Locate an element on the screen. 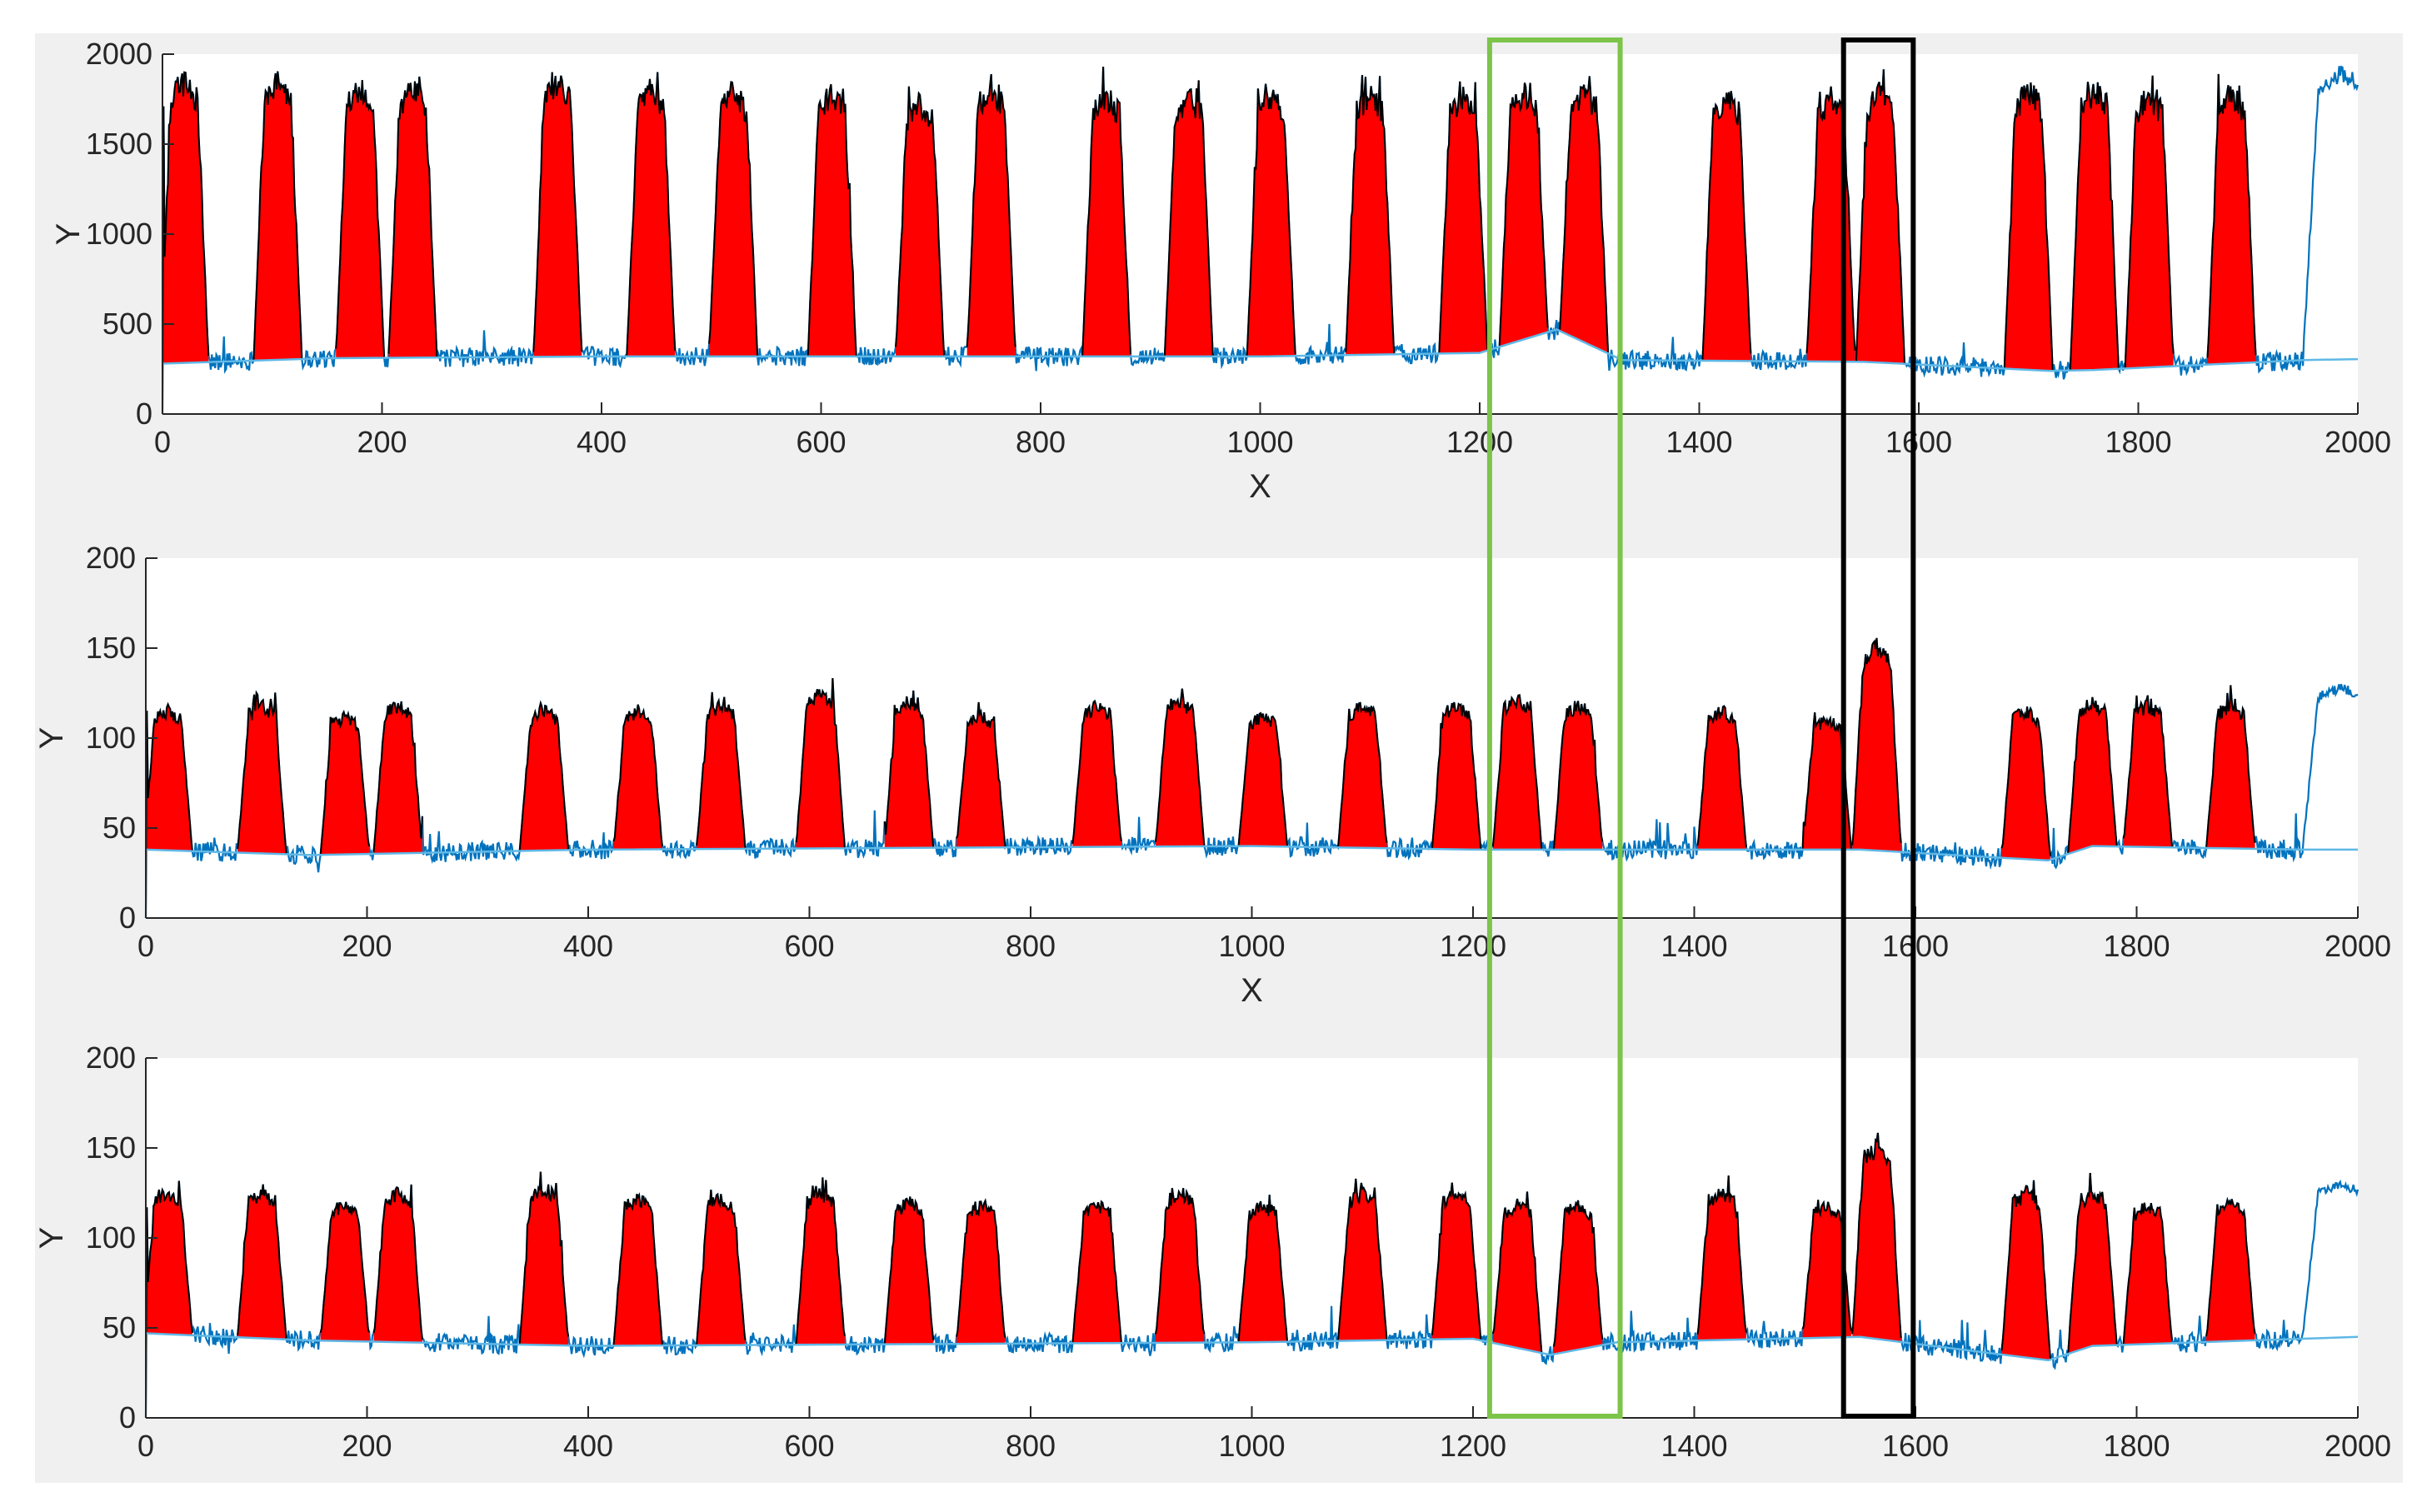 The image size is (2432, 1512). x-tick-label: 600 is located at coordinates (821, 442).